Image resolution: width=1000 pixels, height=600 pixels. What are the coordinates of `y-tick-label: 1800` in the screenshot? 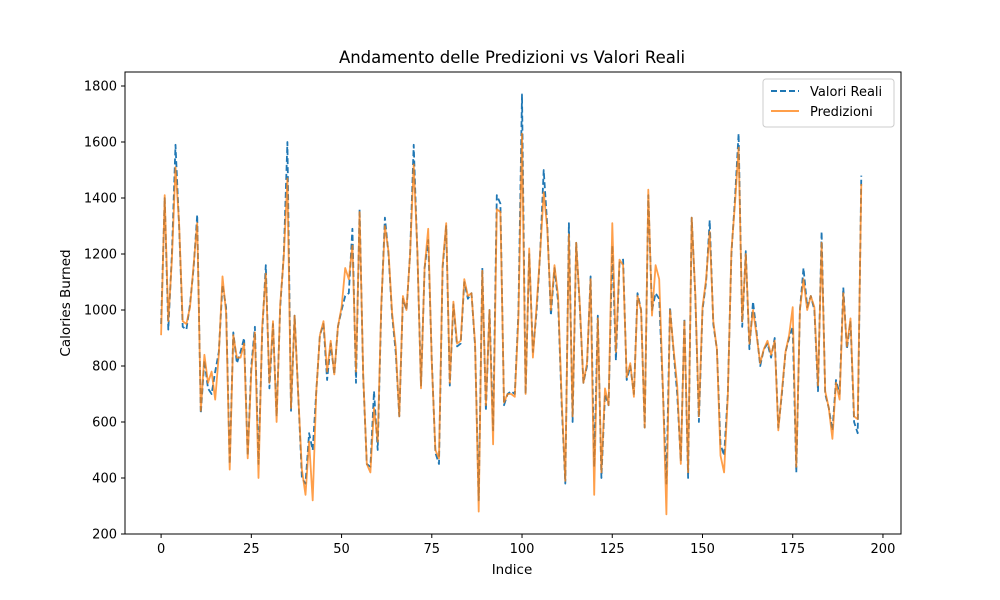 It's located at (100, 87).